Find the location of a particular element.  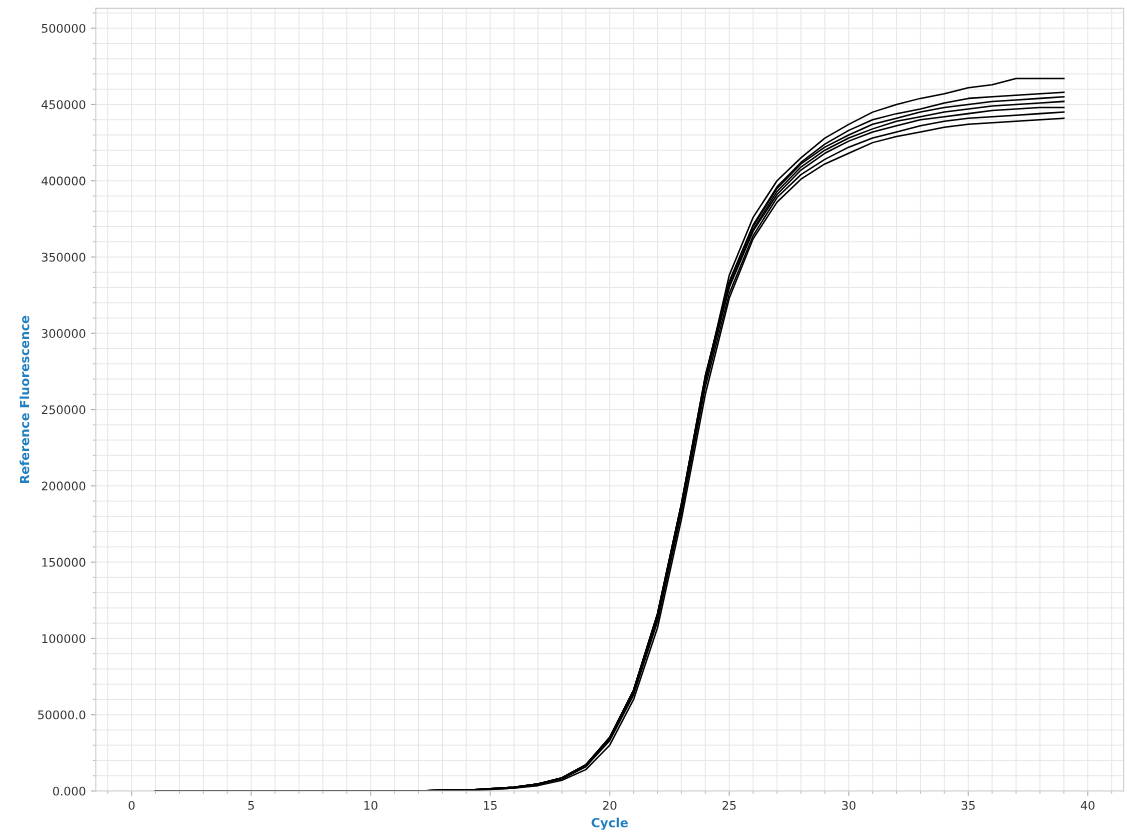

y-tick-label: 500000 is located at coordinates (63, 28).